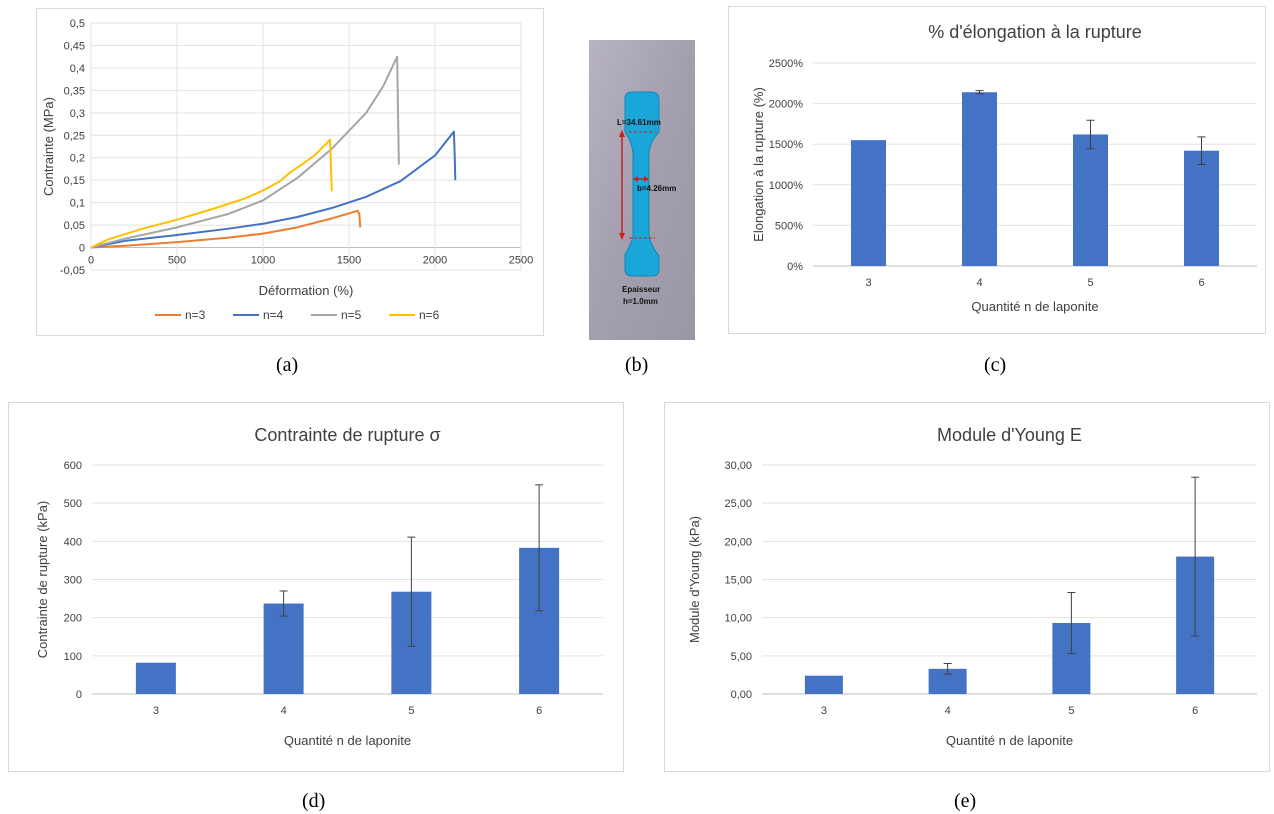 This screenshot has width=1274, height=814. Describe the element at coordinates (77, 69) in the screenshot. I see `y-tick-label: 0,4` at that location.